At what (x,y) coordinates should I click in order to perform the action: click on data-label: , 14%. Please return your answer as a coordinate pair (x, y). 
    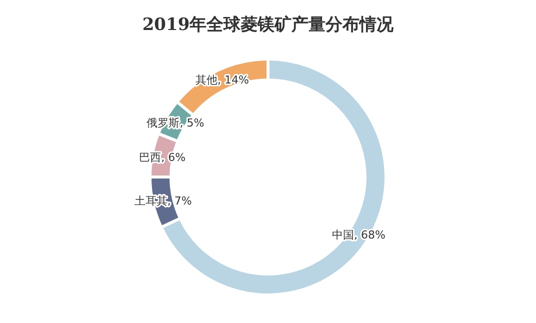
    Looking at the image, I should click on (233, 80).